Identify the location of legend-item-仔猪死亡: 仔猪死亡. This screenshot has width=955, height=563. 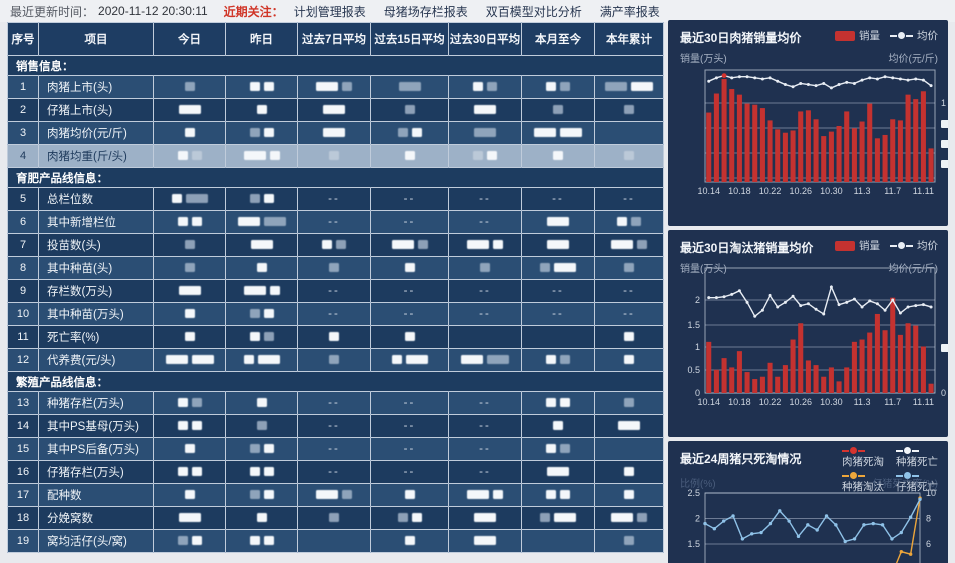
(917, 483).